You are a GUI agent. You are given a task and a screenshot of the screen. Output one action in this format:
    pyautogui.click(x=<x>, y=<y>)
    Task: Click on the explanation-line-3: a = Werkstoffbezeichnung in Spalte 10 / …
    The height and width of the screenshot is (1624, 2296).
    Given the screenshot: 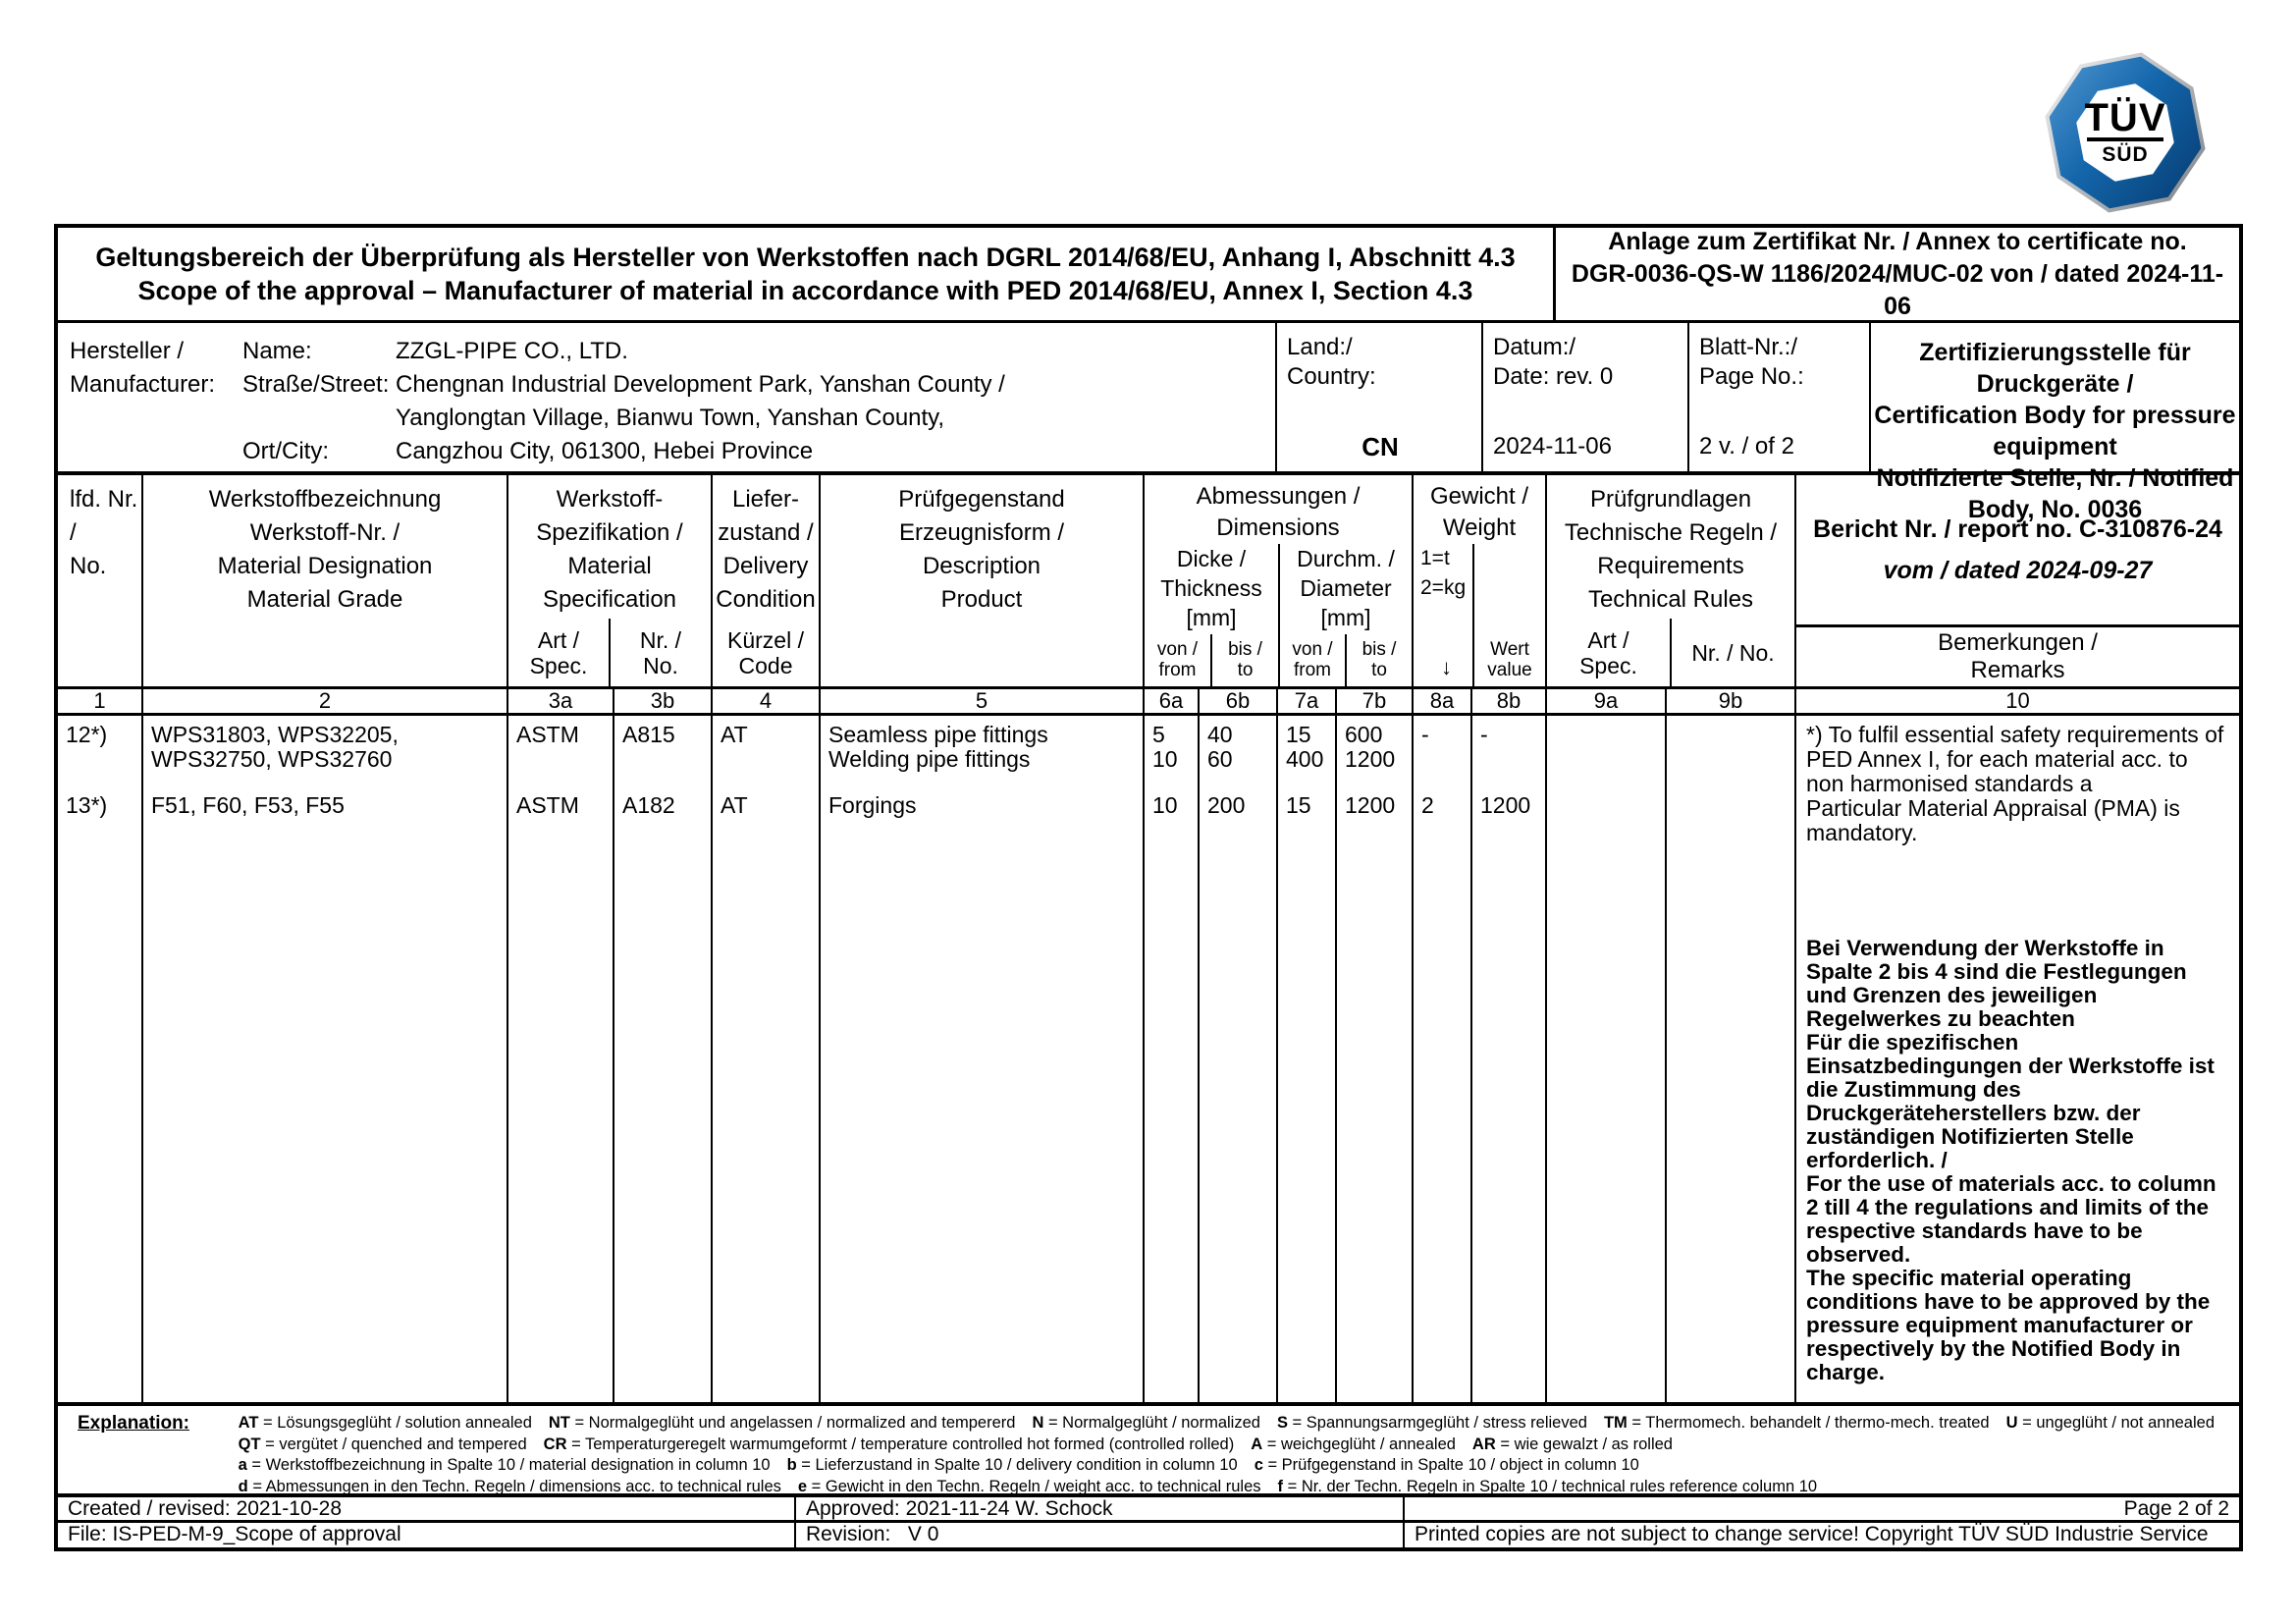 What is the action you would take?
    pyautogui.click(x=938, y=1465)
    